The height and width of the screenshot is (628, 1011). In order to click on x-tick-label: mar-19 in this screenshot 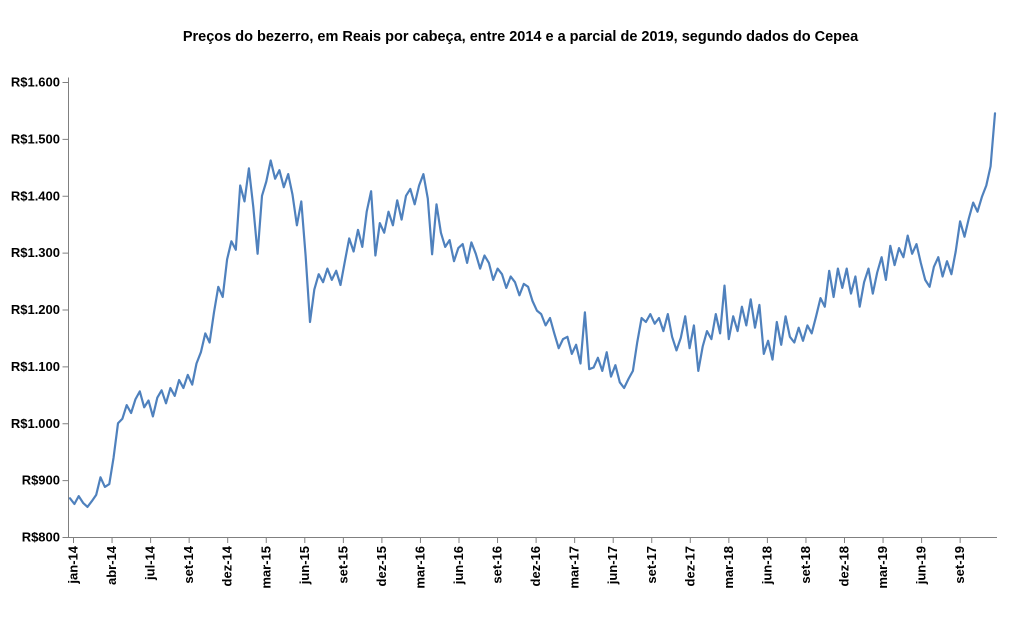, I will do `click(882, 567)`.